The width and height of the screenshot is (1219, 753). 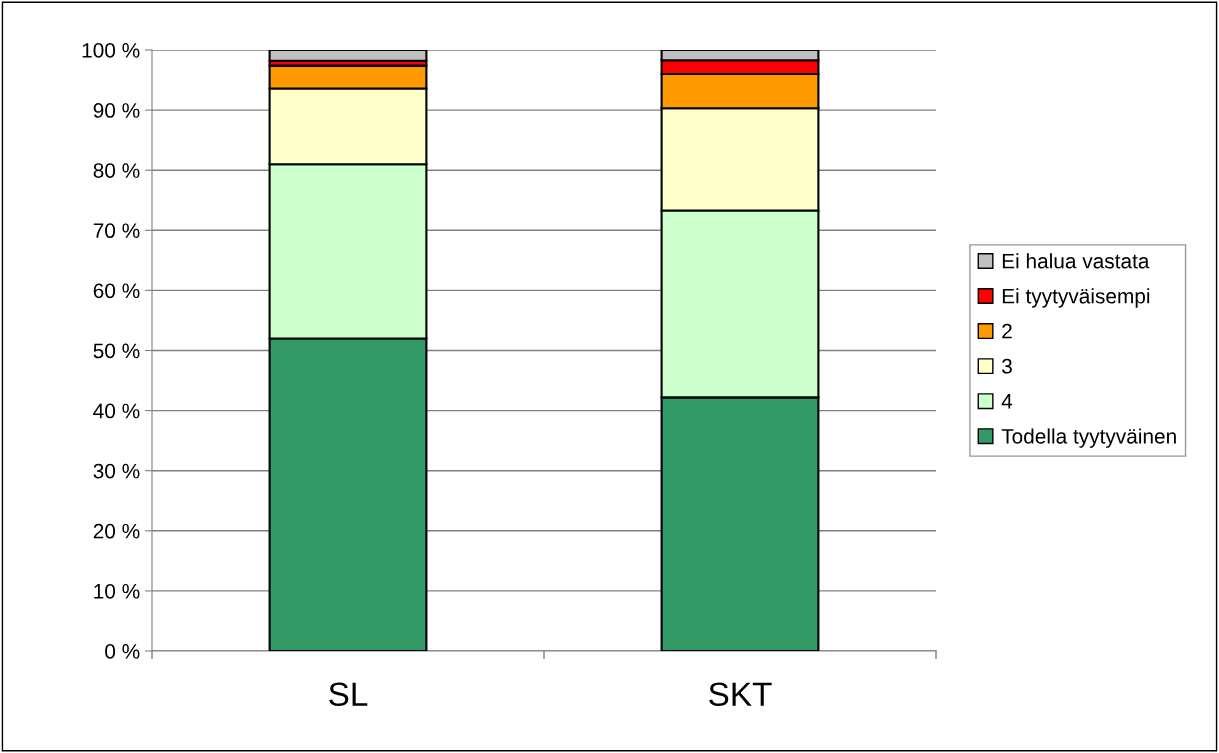 What do you see at coordinates (1007, 401) in the screenshot?
I see `legend-label: 4` at bounding box center [1007, 401].